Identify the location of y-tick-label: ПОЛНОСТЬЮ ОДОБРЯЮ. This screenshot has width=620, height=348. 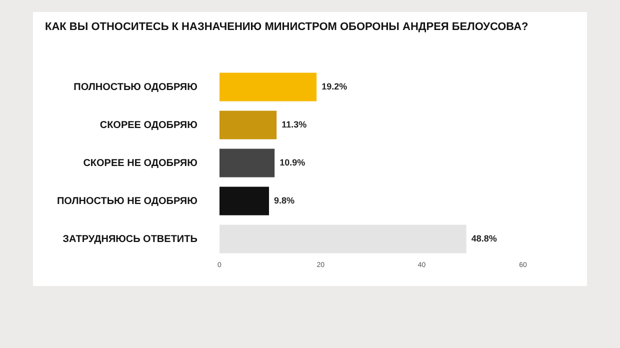
(136, 87).